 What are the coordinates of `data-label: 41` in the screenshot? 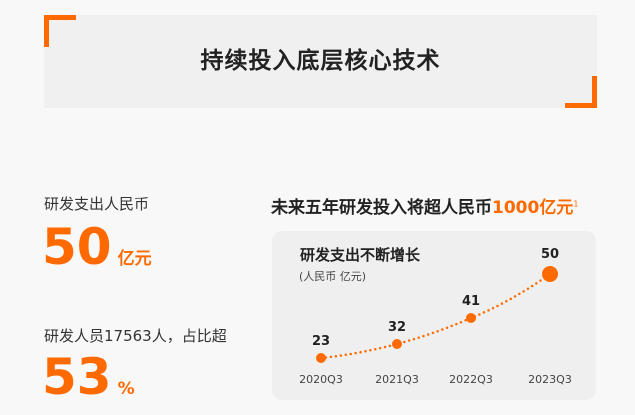 It's located at (471, 301).